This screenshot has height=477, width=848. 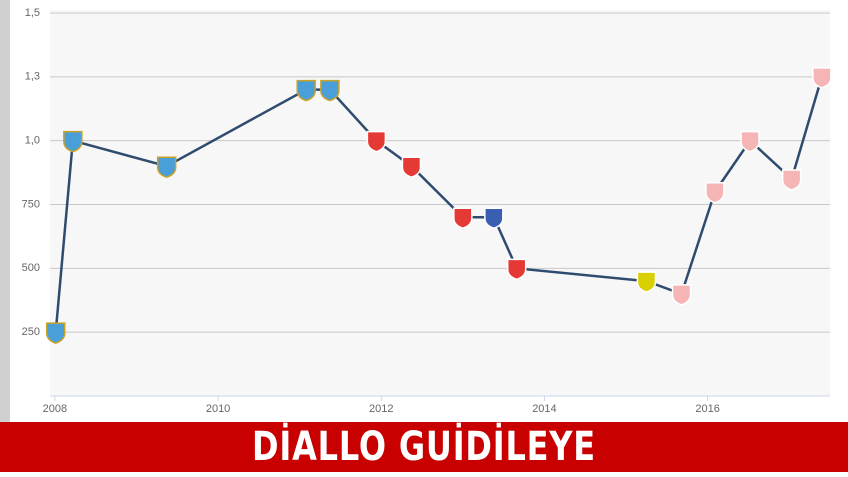 I want to click on y-tick-label: 1,3, so click(x=32, y=77).